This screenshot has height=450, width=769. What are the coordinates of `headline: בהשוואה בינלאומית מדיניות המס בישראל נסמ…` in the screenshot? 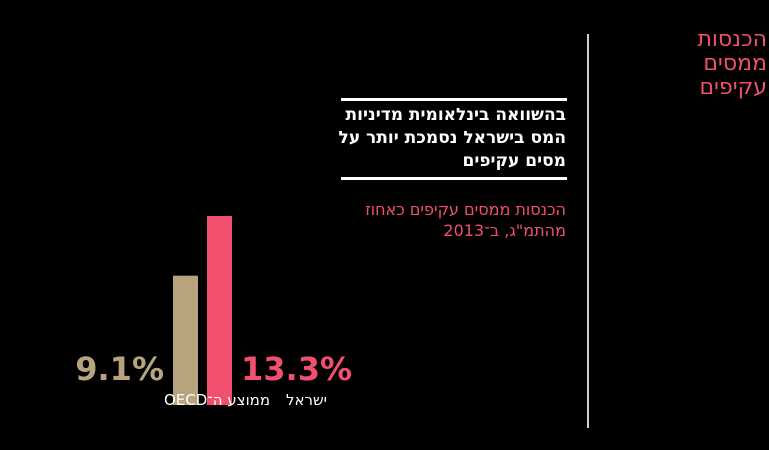 It's located at (452, 138).